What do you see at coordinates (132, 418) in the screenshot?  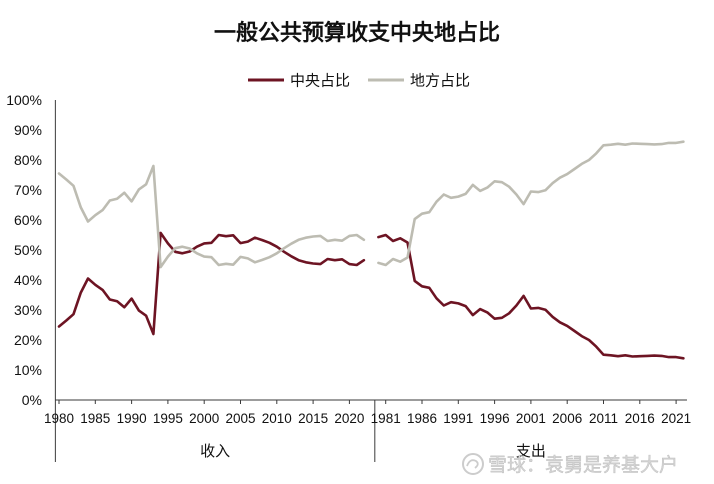 I see `x-tick-label: 1990` at bounding box center [132, 418].